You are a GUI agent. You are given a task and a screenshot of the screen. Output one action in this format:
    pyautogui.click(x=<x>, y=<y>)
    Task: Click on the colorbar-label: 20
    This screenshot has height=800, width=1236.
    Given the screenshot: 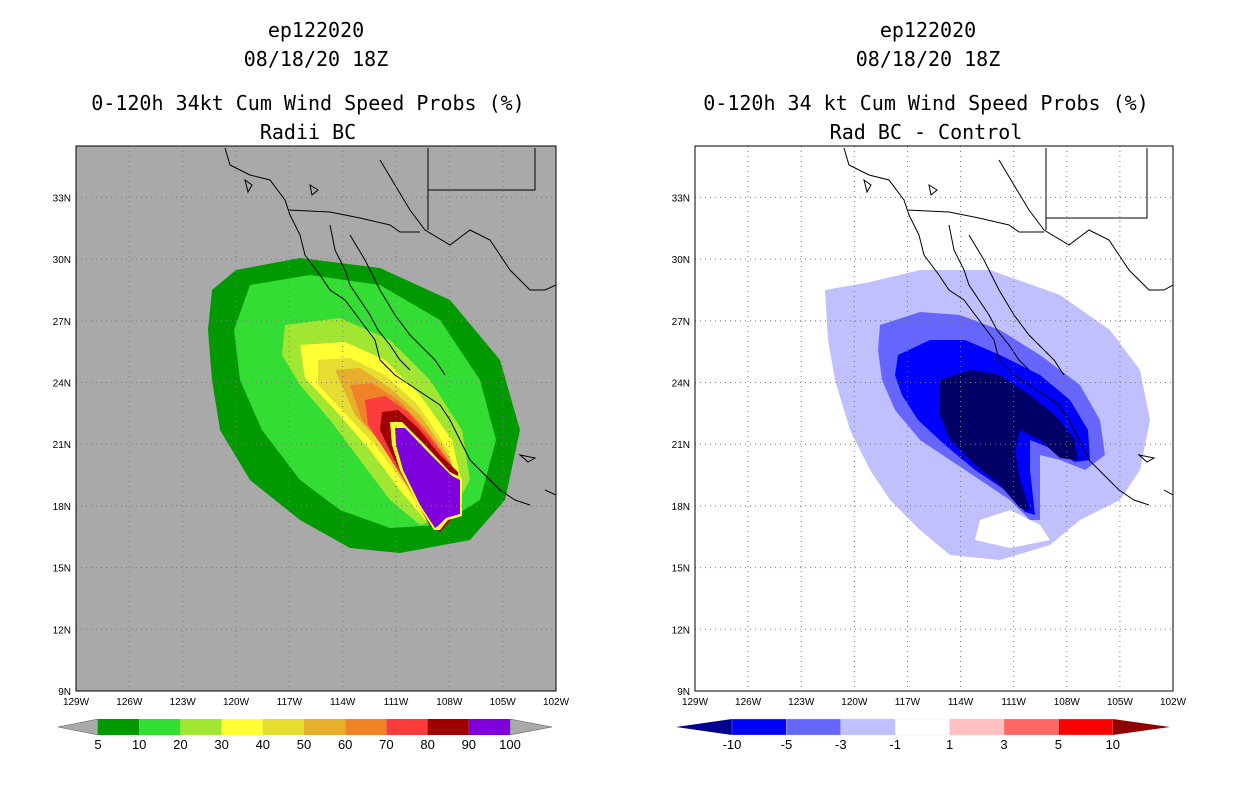 What is the action you would take?
    pyautogui.click(x=180, y=744)
    